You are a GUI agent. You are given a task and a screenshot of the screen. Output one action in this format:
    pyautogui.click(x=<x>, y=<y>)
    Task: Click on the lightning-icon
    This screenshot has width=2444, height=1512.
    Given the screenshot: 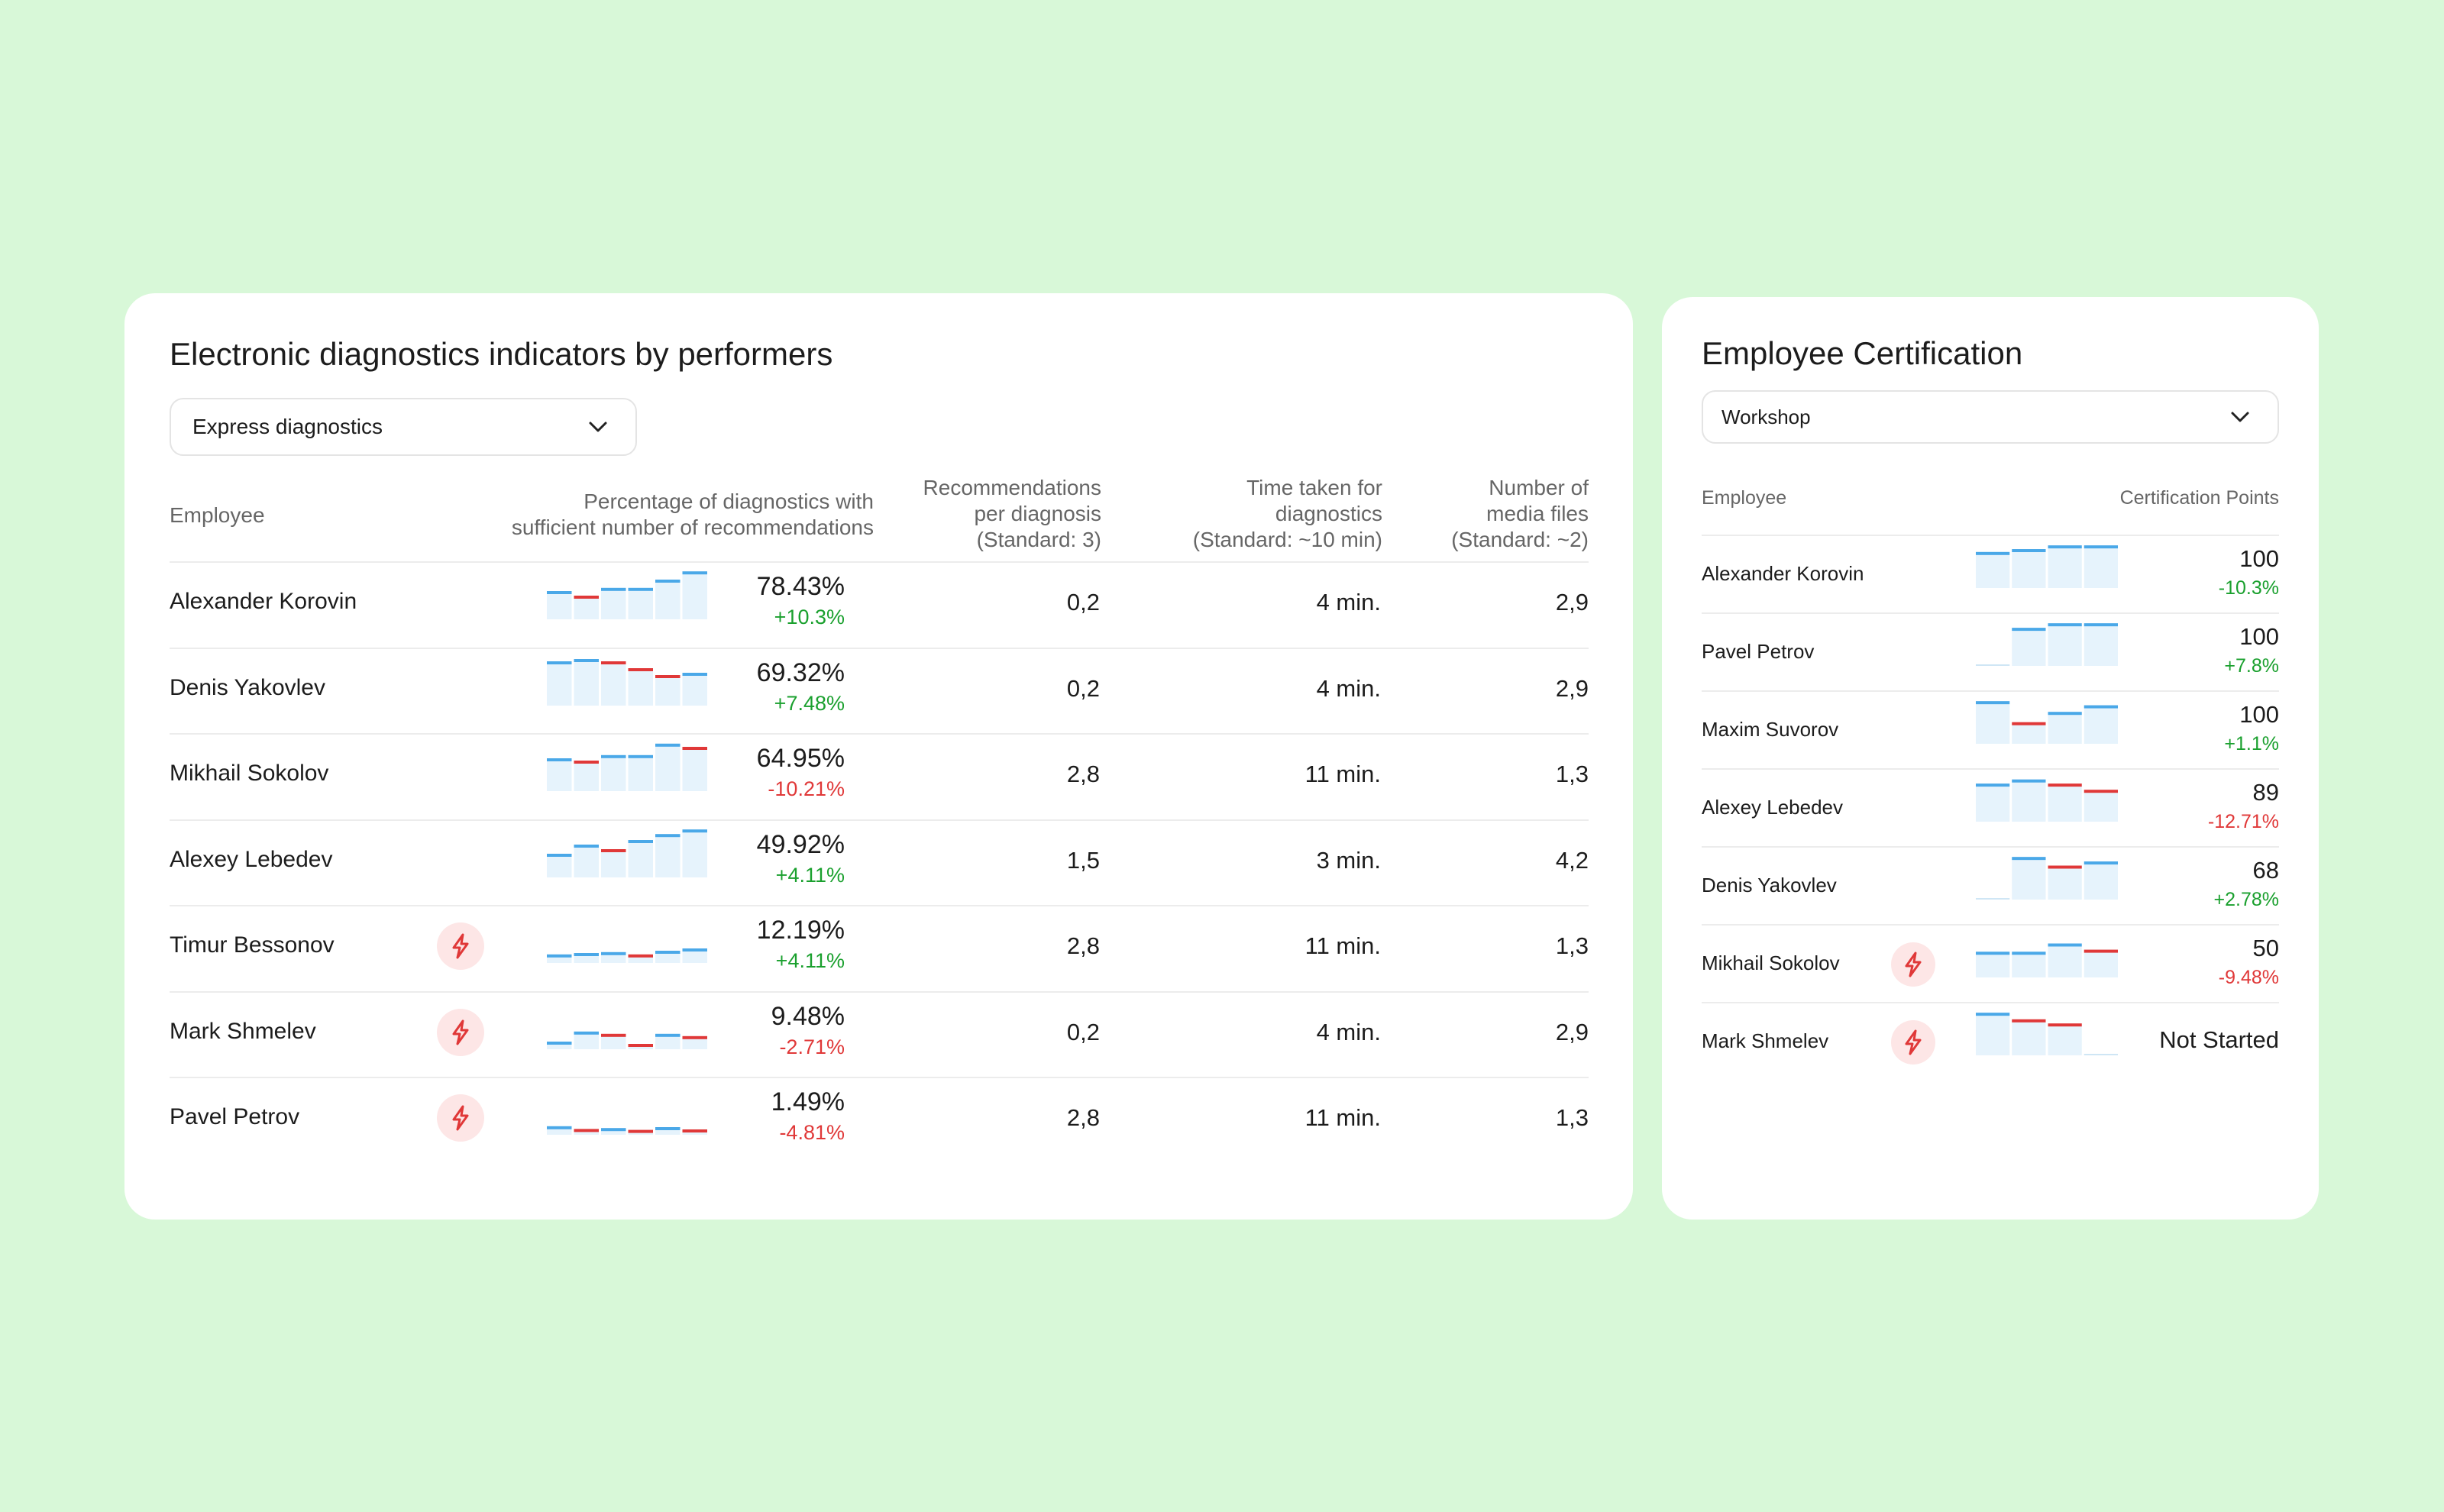 What is the action you would take?
    pyautogui.click(x=461, y=946)
    